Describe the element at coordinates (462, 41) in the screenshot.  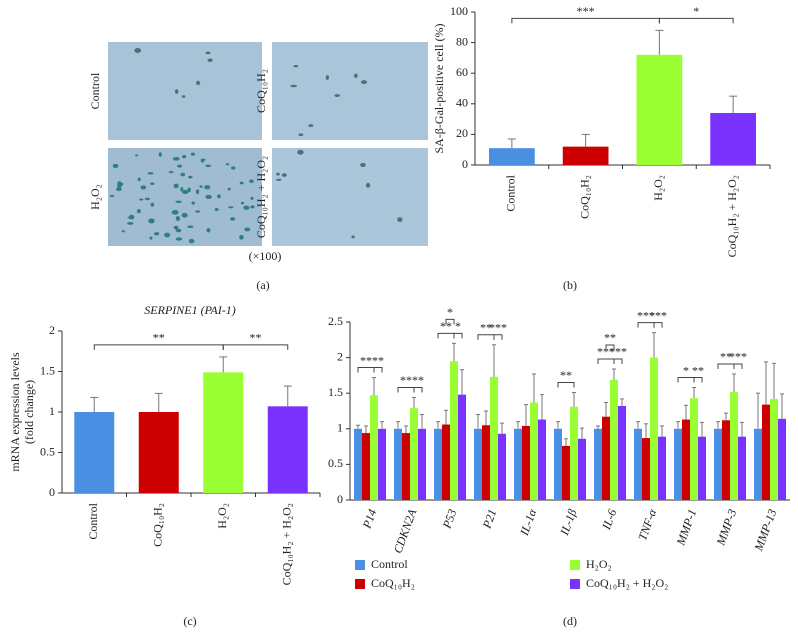
I see `y-tick-label: 80` at that location.